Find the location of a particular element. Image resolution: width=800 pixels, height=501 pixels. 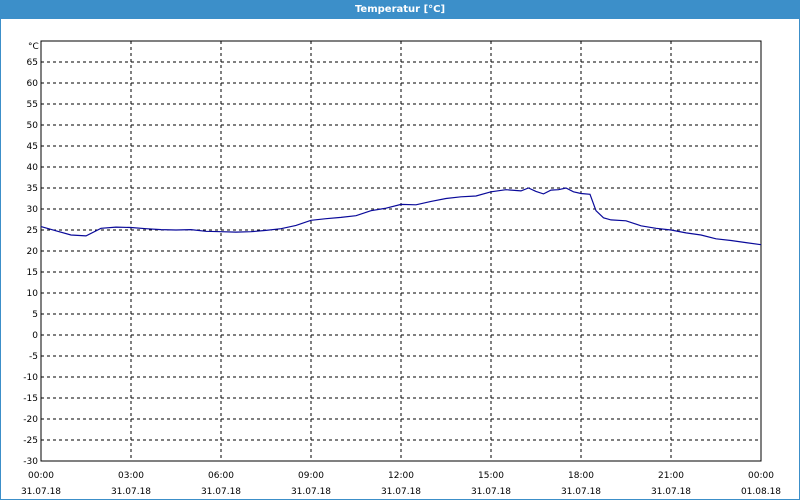

y-tick-label: 55 is located at coordinates (32, 105).